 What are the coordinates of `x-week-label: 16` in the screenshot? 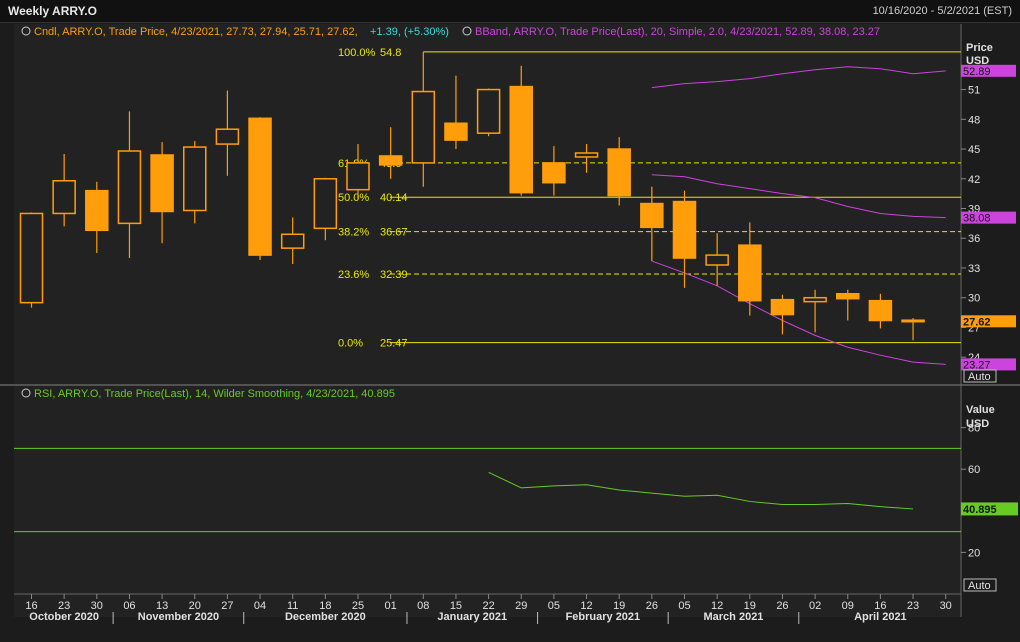 It's located at (880, 606).